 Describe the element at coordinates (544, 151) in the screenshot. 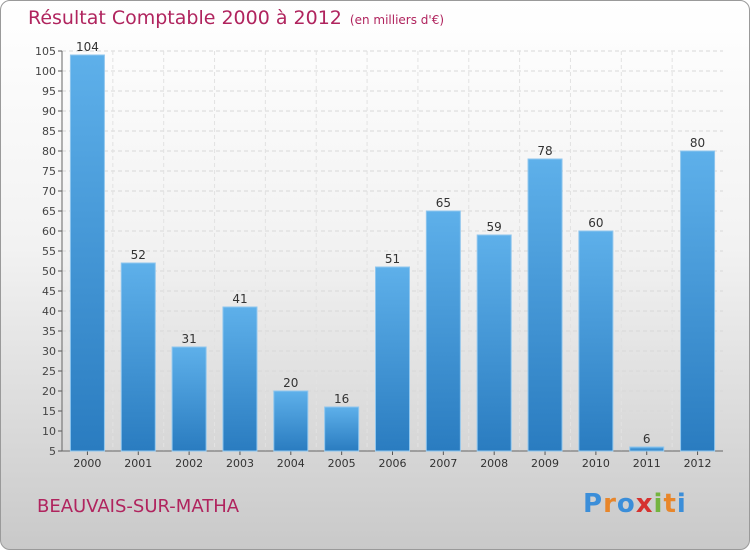

I see `data-label: 78` at that location.